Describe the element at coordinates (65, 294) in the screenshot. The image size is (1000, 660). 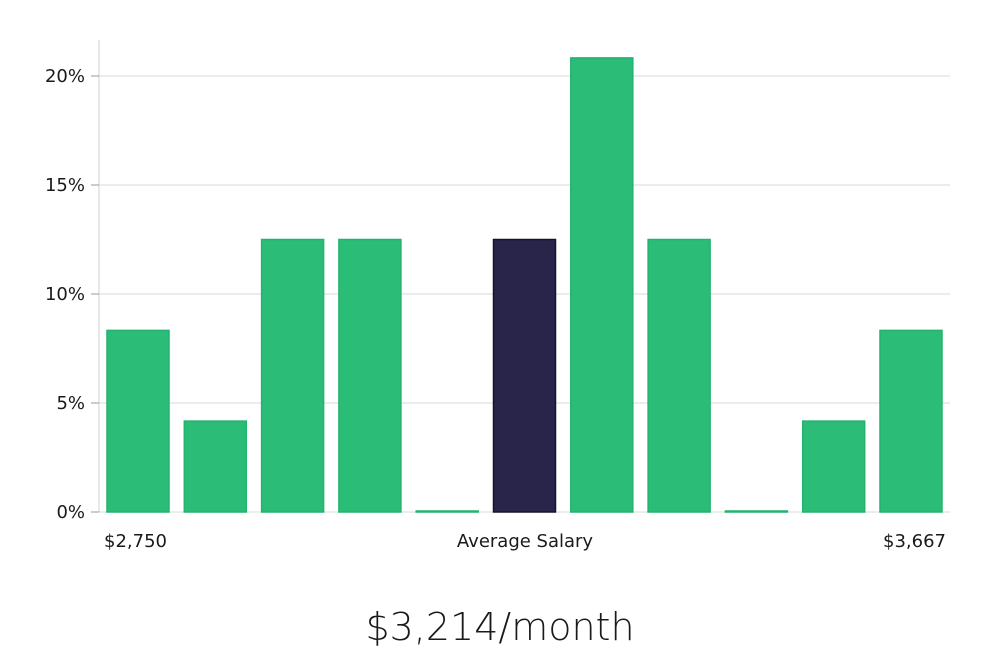
I see `y-tick-label: 10%` at that location.